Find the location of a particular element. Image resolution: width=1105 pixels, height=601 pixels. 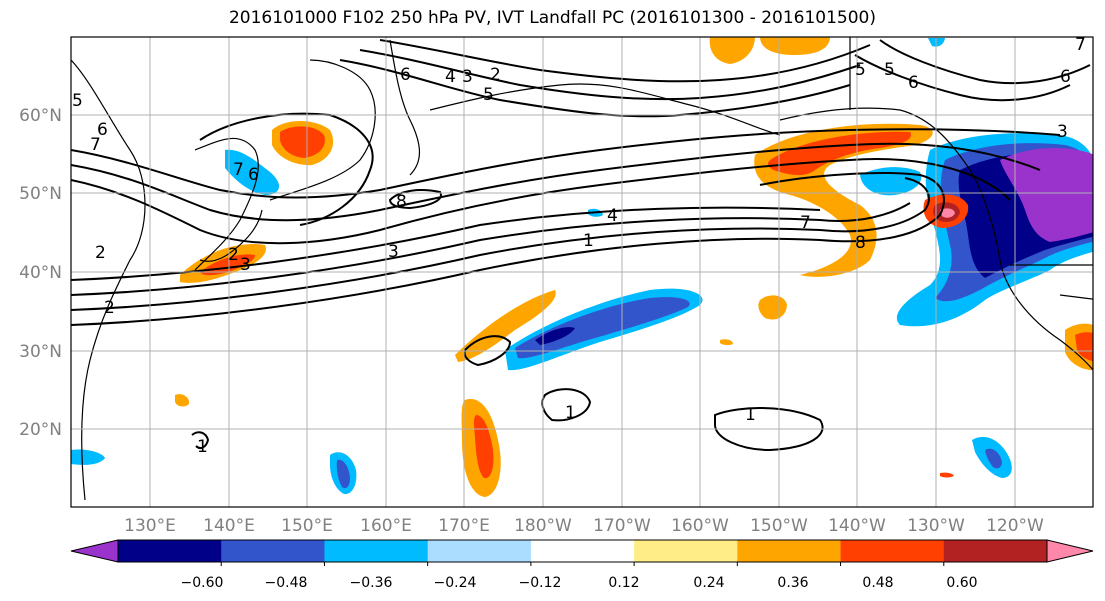

lon-label: 120°W is located at coordinates (1015, 526).